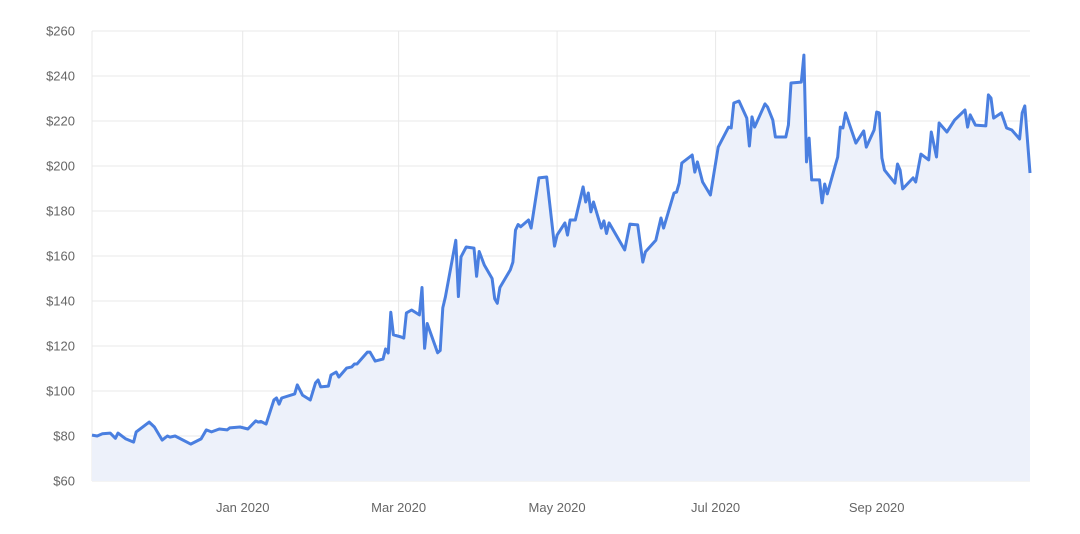  I want to click on y-tick-label: $60, so click(64, 481).